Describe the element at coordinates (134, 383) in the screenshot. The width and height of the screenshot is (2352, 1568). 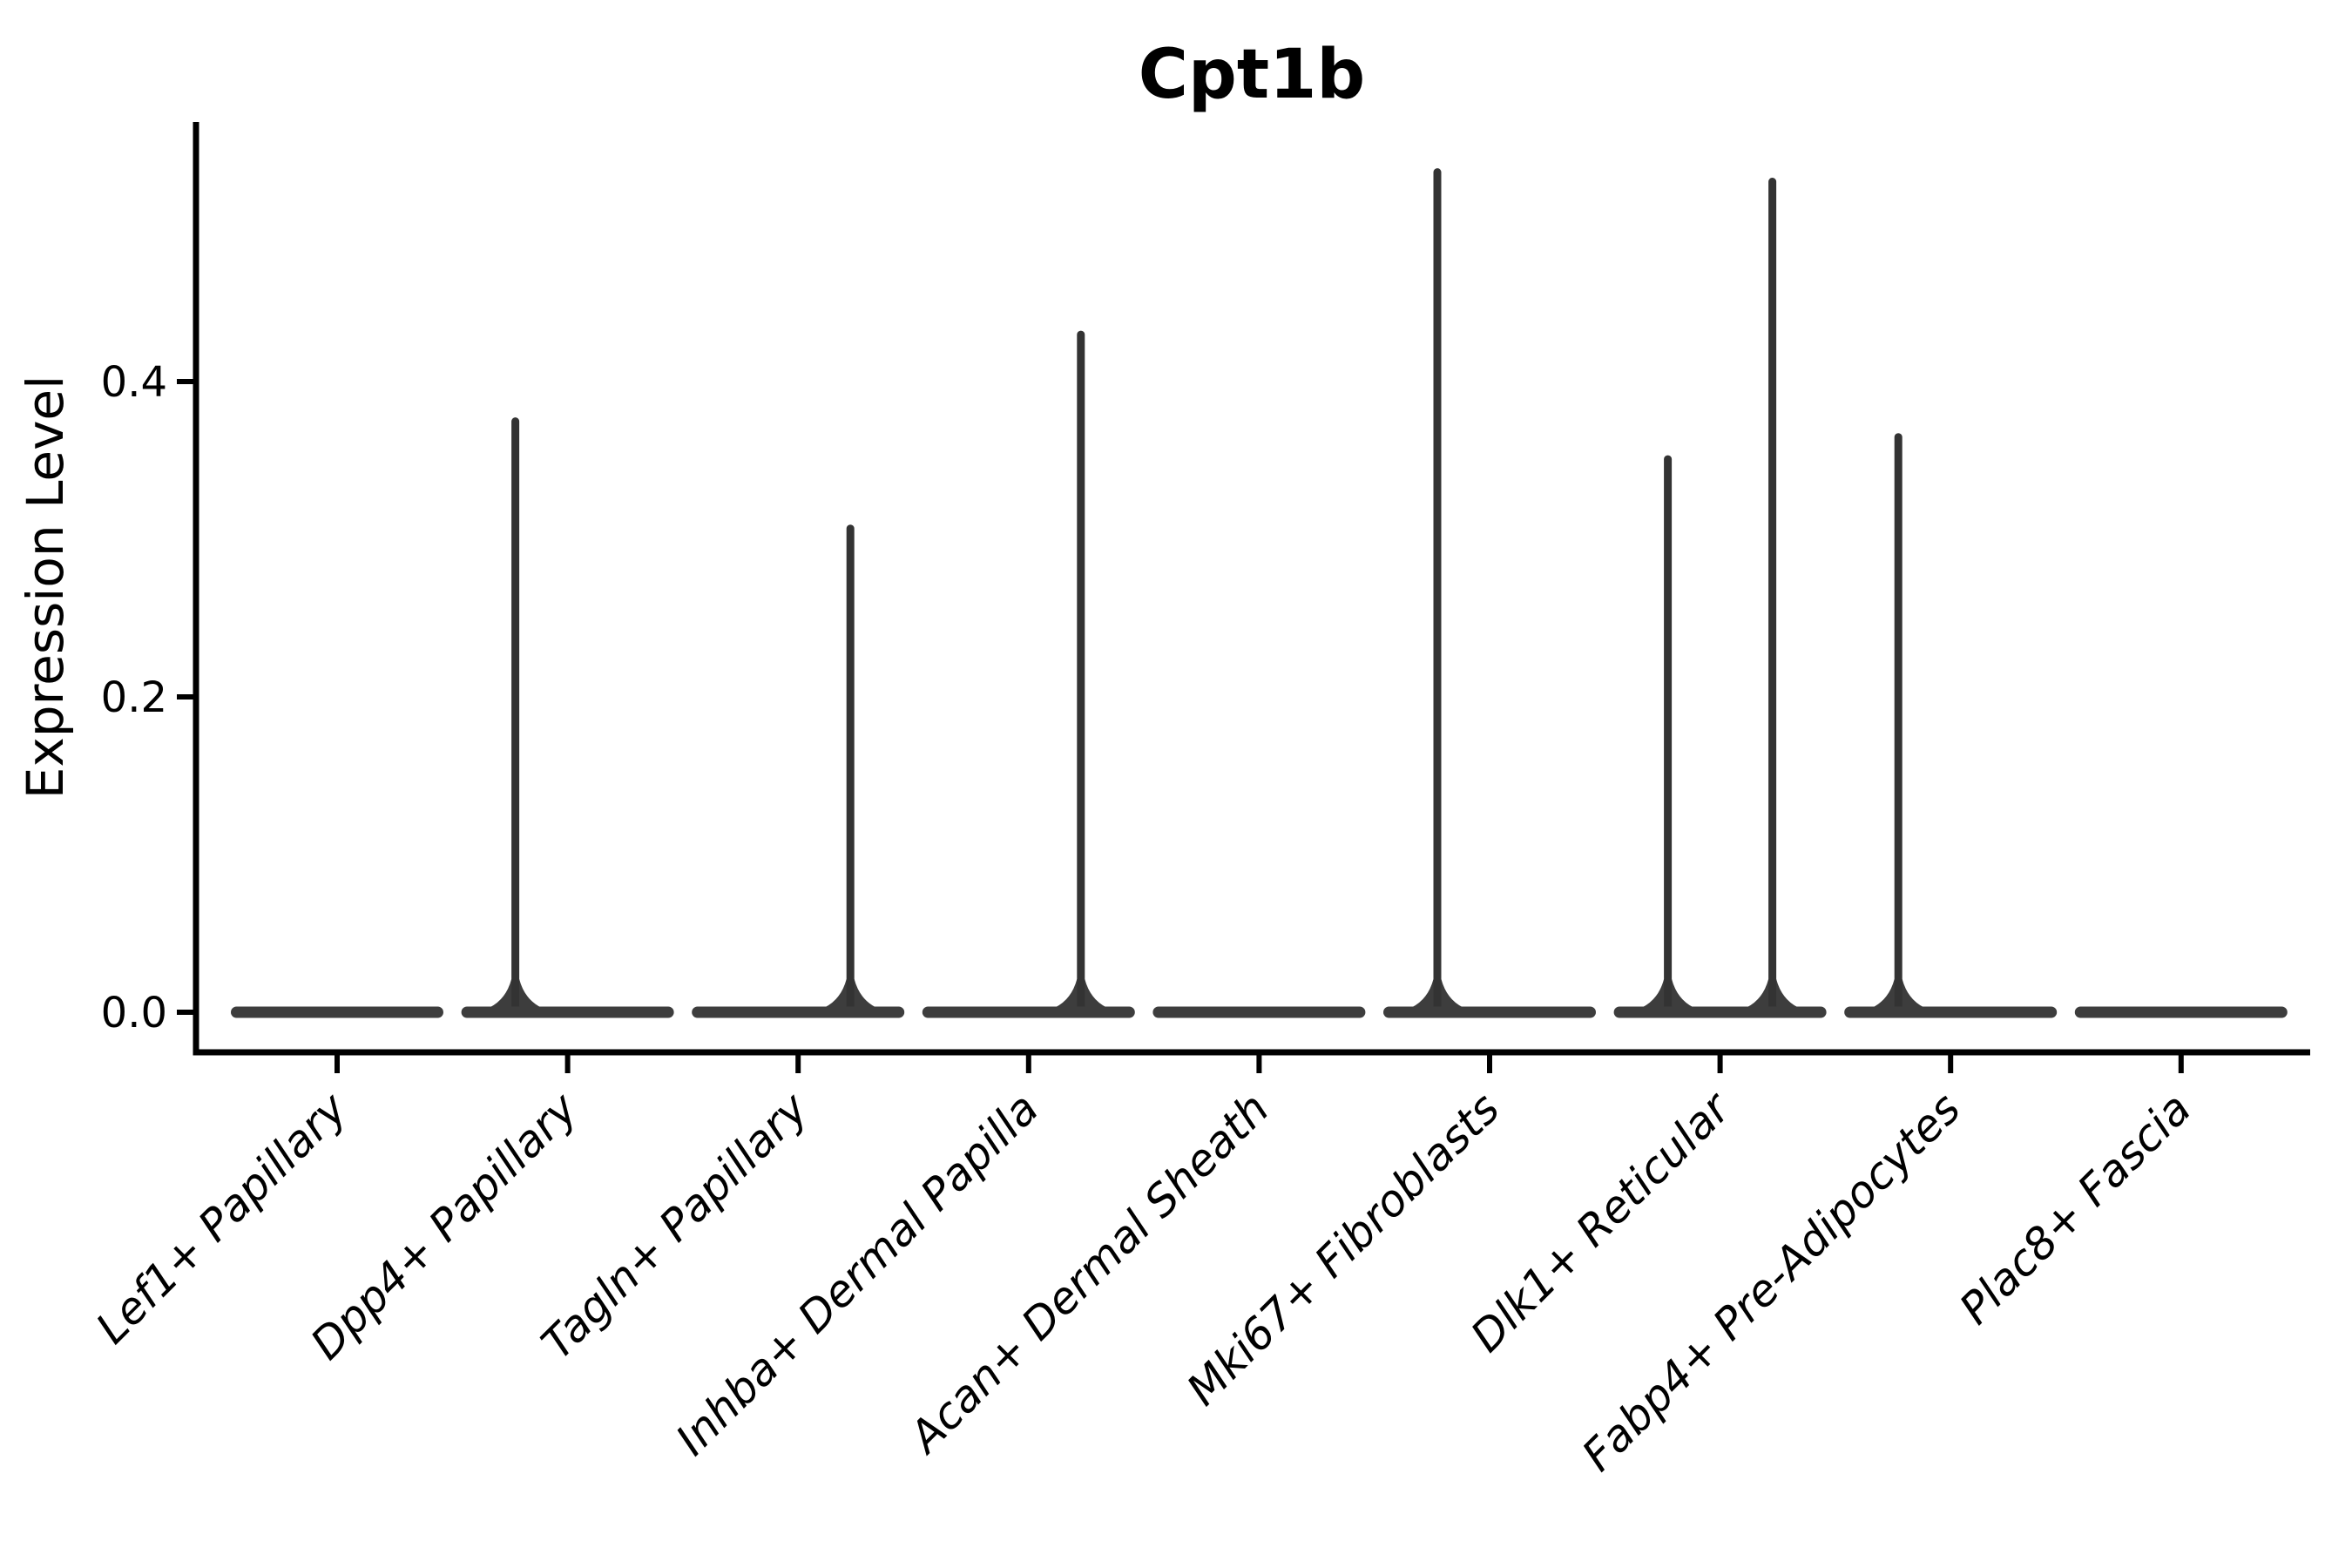
I see `y-tick-label: 0.4` at that location.